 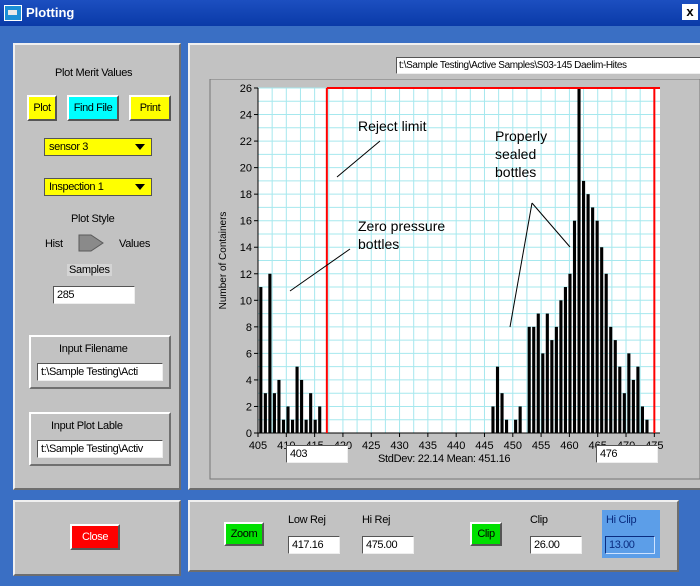 I want to click on inspection-select-value: Inspection 1, so click(x=76, y=187).